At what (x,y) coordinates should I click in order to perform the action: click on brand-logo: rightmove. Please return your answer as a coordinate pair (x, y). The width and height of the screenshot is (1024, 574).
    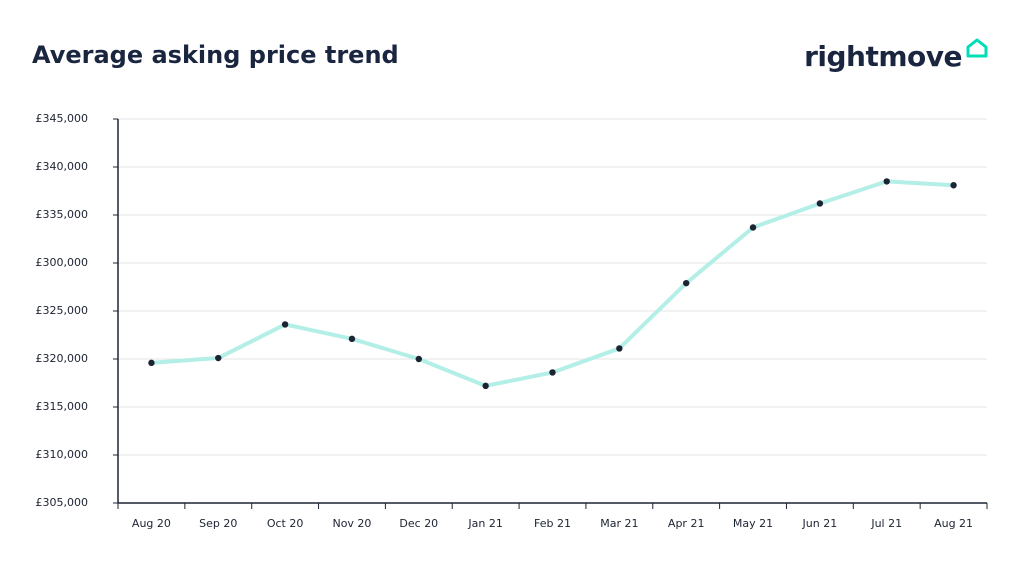
    Looking at the image, I should click on (883, 56).